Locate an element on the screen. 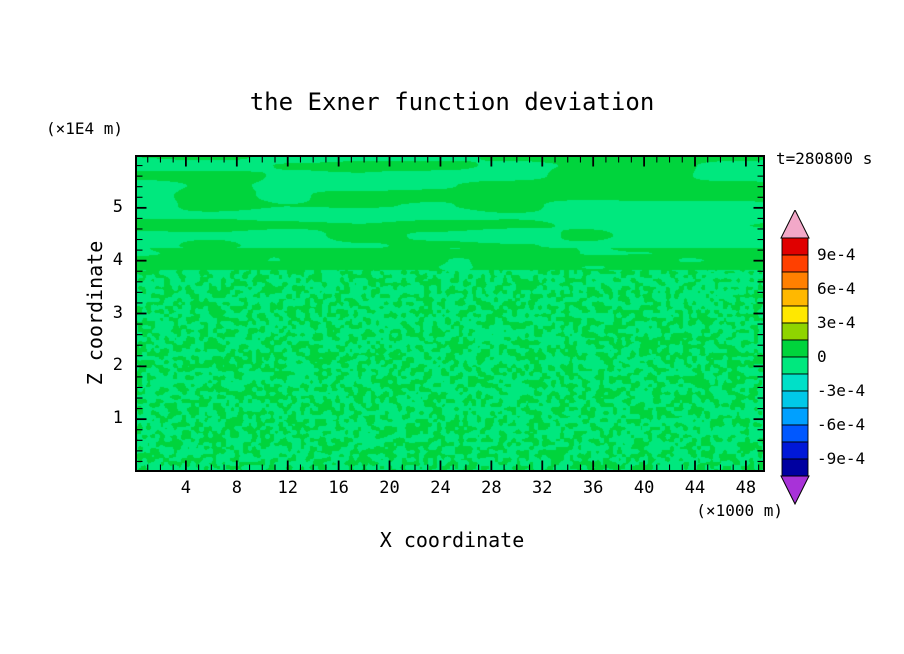 The height and width of the screenshot is (654, 904). colorbar-label: 9e-4 is located at coordinates (836, 254).